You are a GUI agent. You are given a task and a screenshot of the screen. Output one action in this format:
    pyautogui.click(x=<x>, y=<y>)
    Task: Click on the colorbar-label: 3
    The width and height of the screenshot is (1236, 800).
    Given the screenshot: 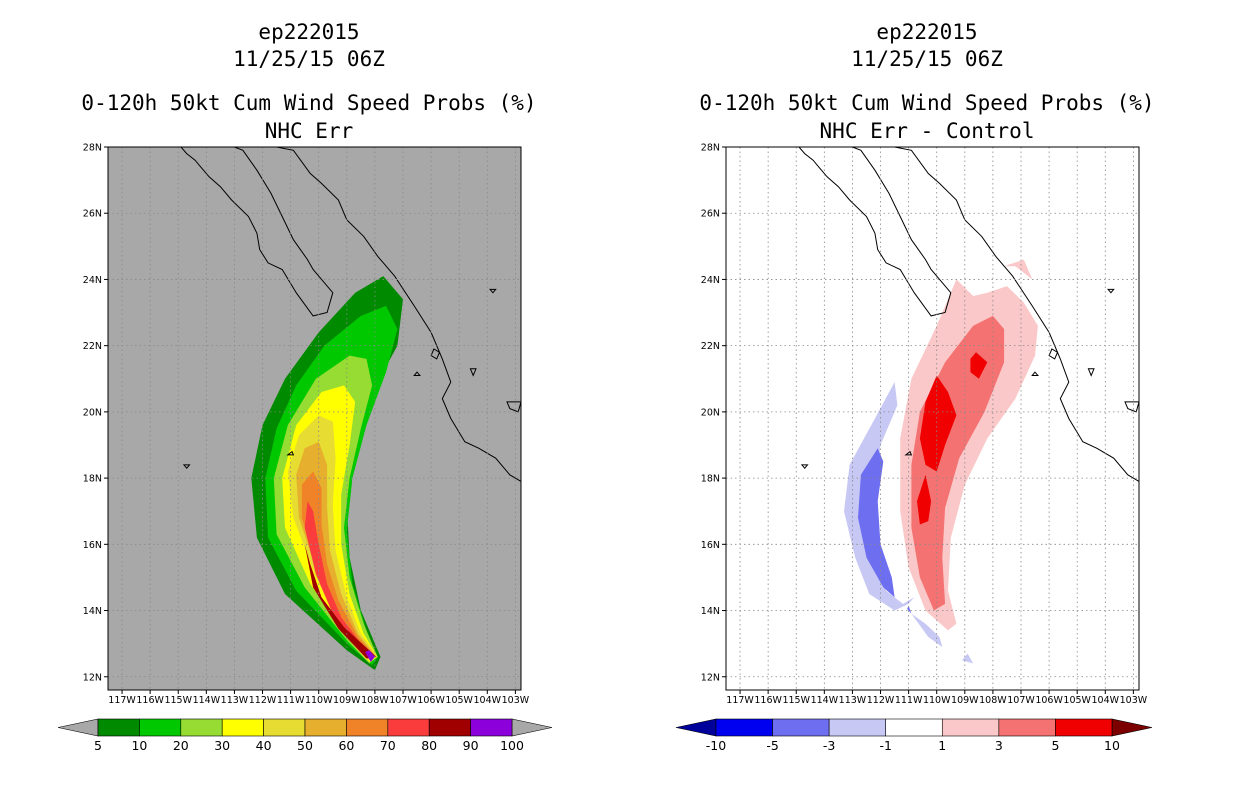 What is the action you would take?
    pyautogui.click(x=999, y=745)
    